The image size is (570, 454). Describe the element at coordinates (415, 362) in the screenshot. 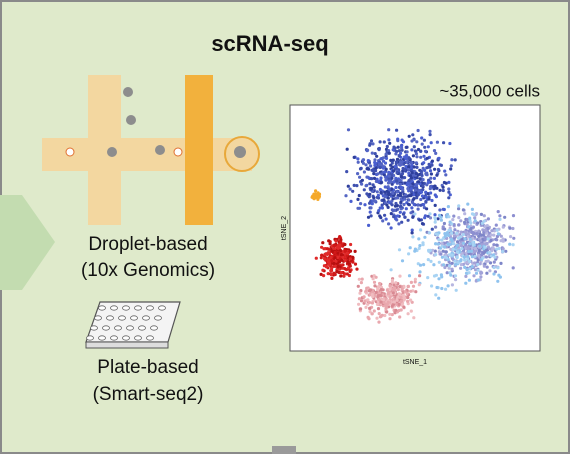

I see `x-axis-label: tSNE_1` at that location.